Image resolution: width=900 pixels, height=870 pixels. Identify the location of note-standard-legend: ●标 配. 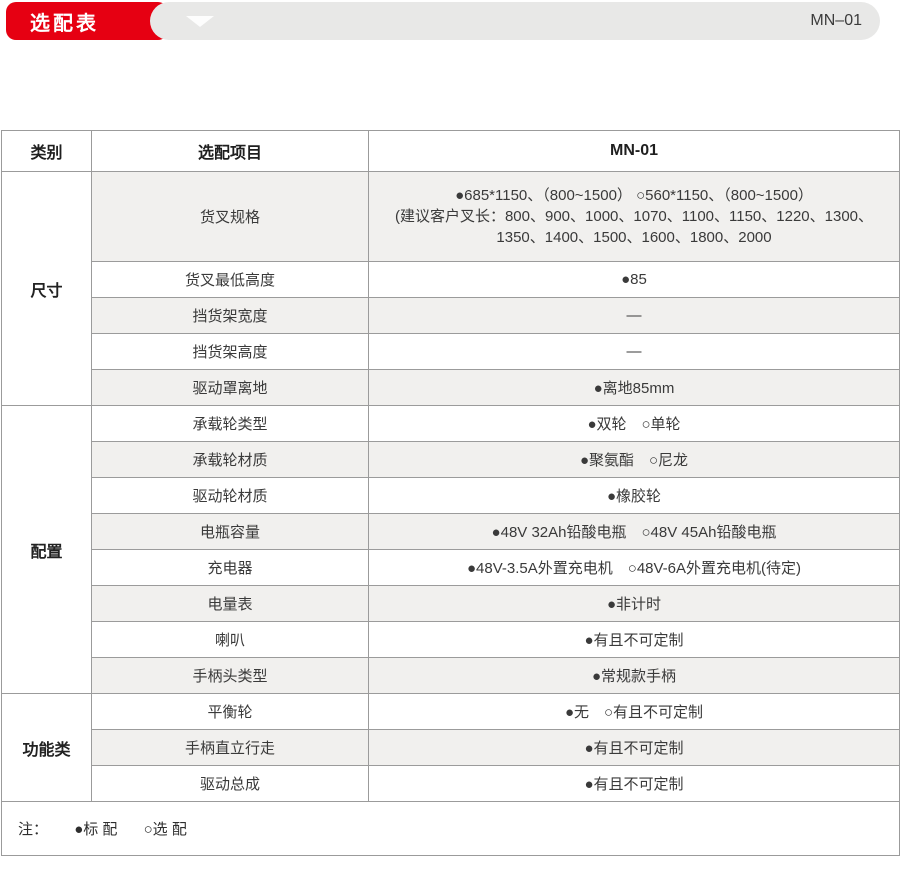
(96, 829).